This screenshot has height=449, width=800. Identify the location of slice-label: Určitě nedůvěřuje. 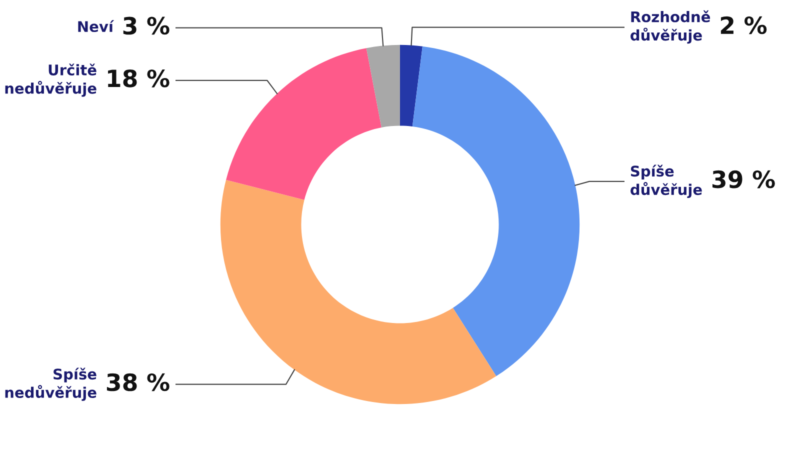
(50, 80).